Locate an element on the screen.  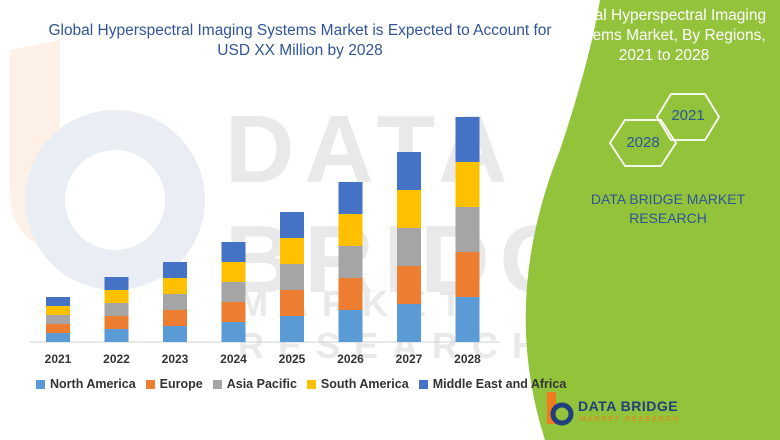
legend-label: North America is located at coordinates (93, 384).